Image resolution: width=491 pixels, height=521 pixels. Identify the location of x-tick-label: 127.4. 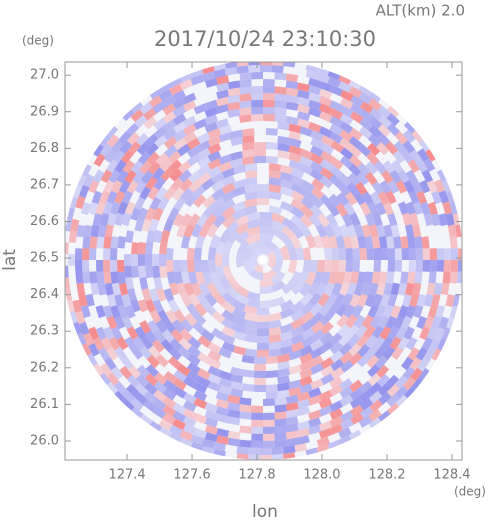
(126, 475).